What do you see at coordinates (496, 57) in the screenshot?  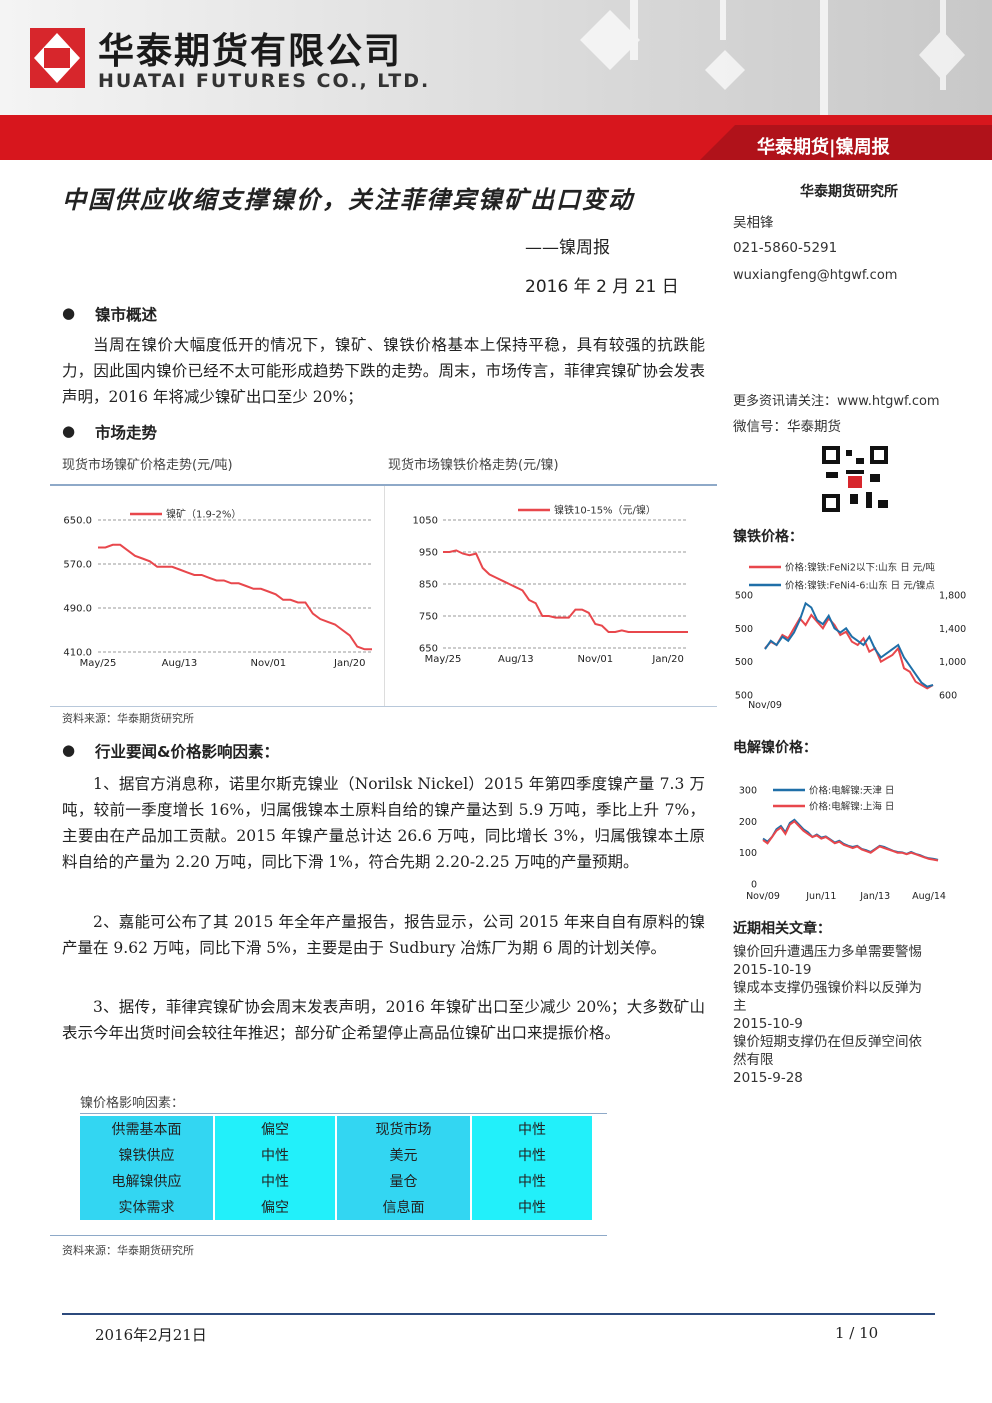 I see `header-band: 华泰期货有限公司 HUATAI FUTURES CO., LTD.` at bounding box center [496, 57].